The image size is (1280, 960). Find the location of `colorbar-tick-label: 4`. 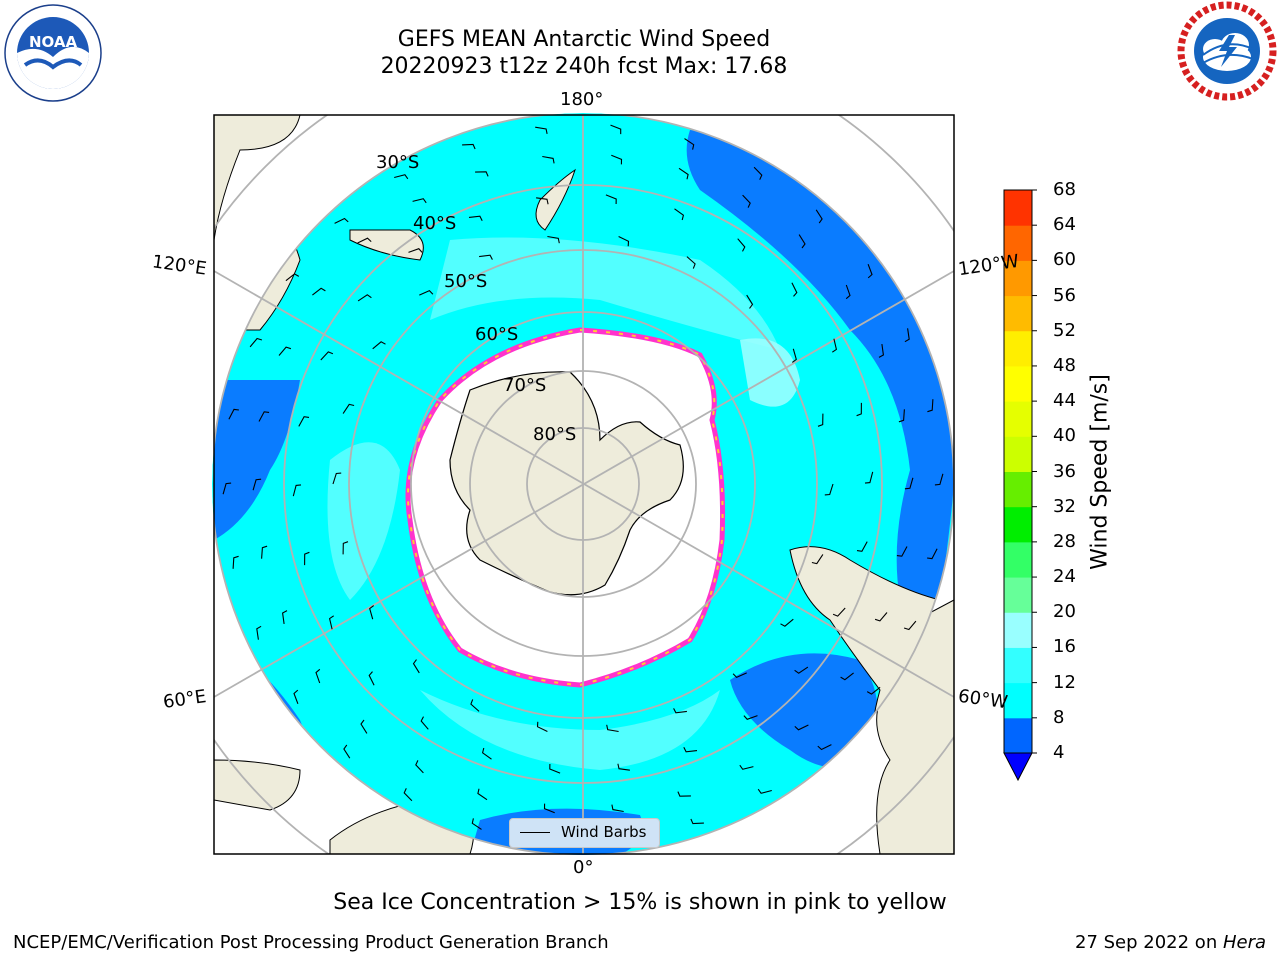

colorbar-tick-label: 4 is located at coordinates (1059, 752).